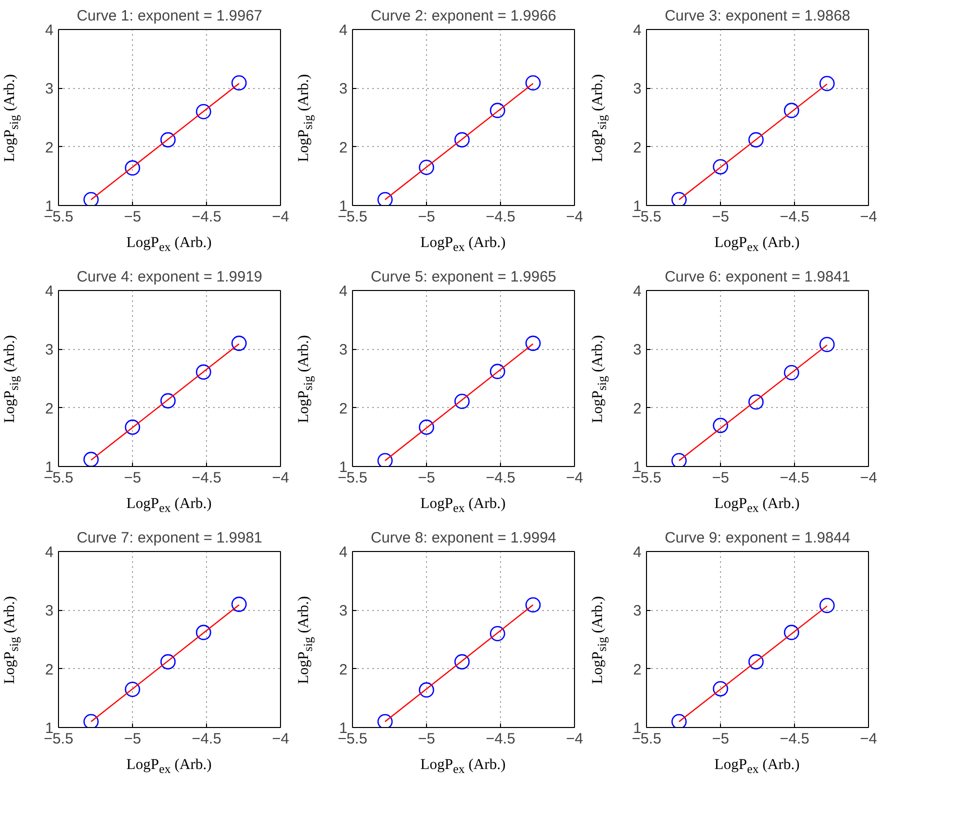 This screenshot has height=819, width=953. What do you see at coordinates (757, 16) in the screenshot?
I see `chart-title: Curve 3: exponent = 1.9868` at bounding box center [757, 16].